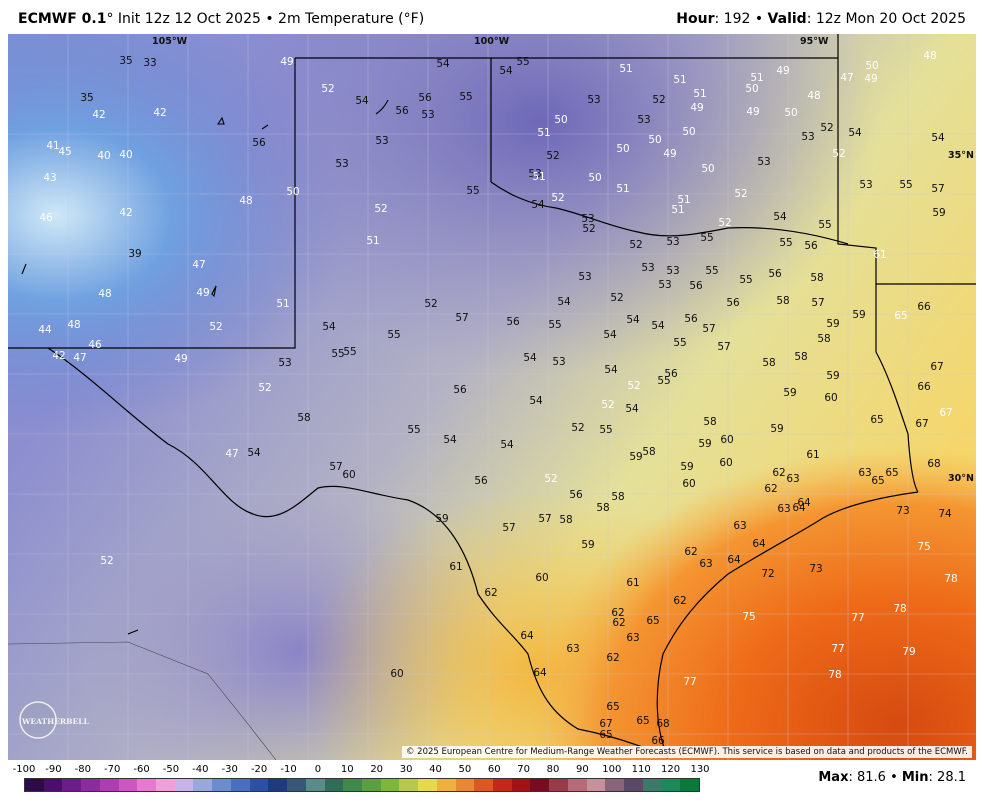 The image size is (984, 808). I want to click on temperature-label: 72, so click(767, 574).